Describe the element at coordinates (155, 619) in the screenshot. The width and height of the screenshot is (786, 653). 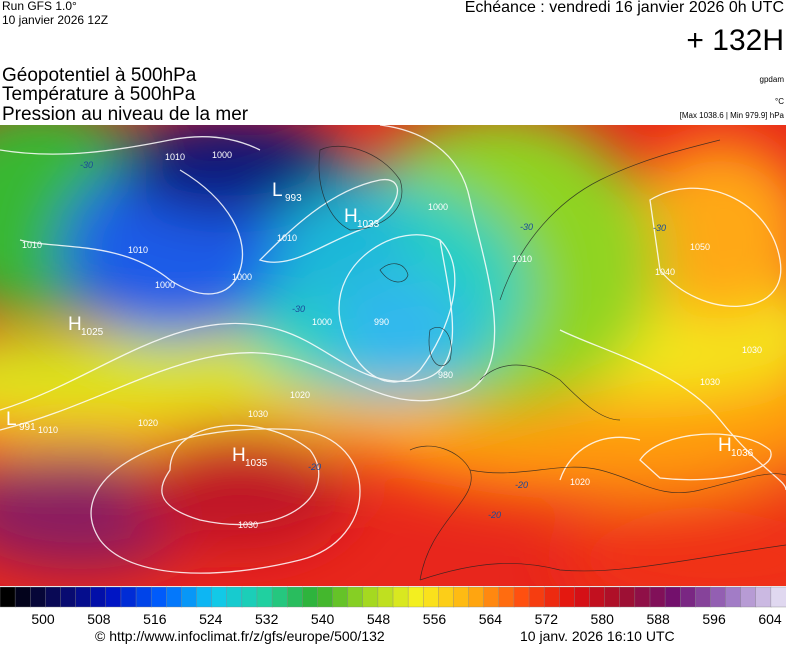
I see `colorbar-tick-label: 516` at that location.